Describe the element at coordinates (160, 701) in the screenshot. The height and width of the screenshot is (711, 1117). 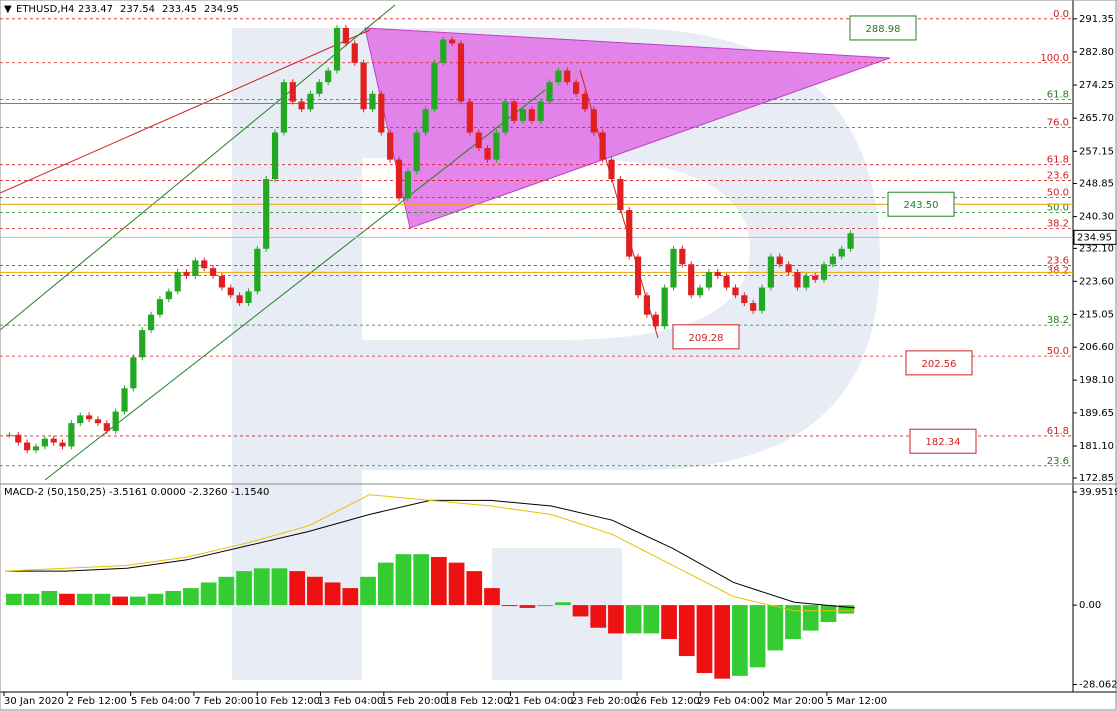
I see `x-tick-label: 5 Feb 04:00` at that location.